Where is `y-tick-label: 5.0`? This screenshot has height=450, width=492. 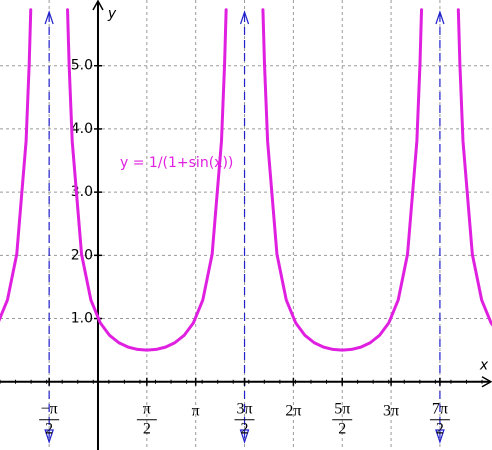 y-tick-label: 5.0 is located at coordinates (82, 66).